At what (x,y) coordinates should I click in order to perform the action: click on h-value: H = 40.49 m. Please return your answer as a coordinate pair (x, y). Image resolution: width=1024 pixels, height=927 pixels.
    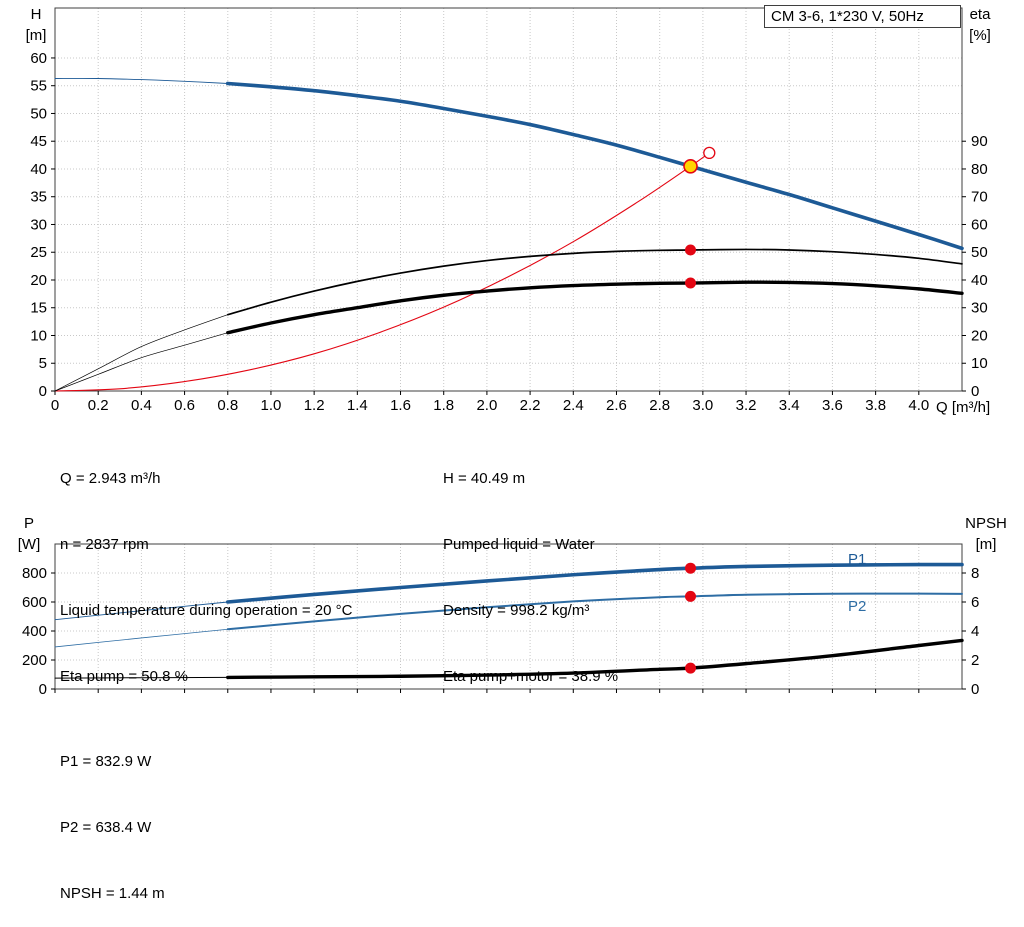
    Looking at the image, I should click on (484, 478).